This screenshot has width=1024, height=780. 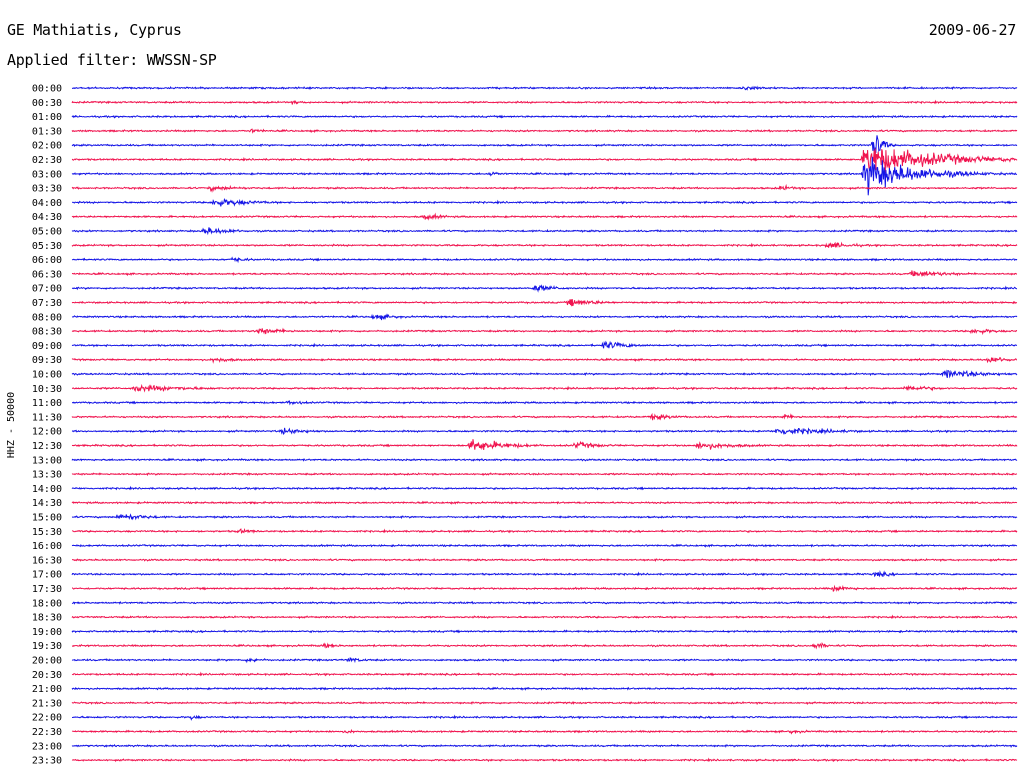 What do you see at coordinates (47, 103) in the screenshot?
I see `row-time-label: 00:30` at bounding box center [47, 103].